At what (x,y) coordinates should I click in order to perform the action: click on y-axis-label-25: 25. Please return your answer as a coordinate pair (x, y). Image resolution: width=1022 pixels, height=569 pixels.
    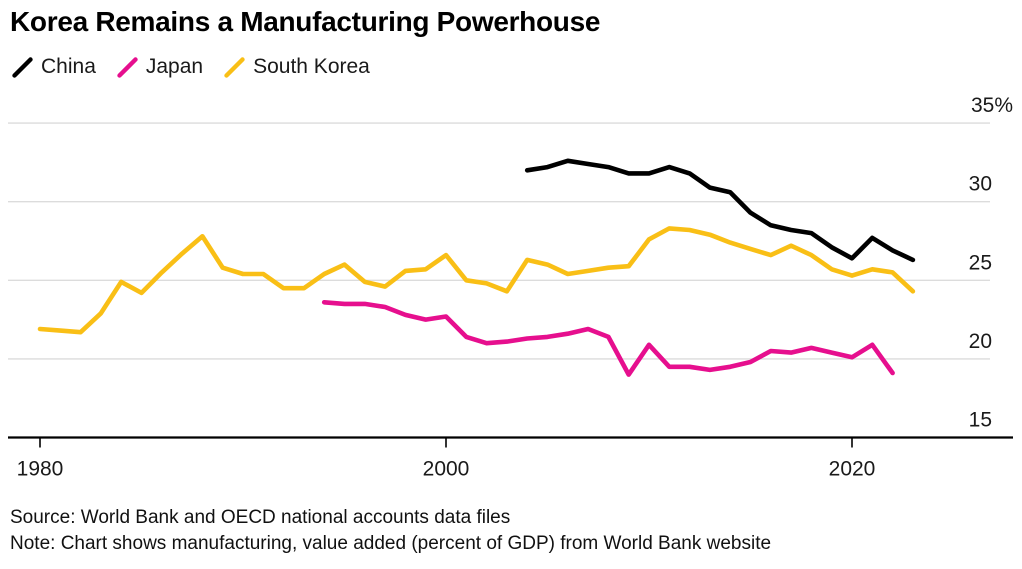
    Looking at the image, I should click on (980, 262).